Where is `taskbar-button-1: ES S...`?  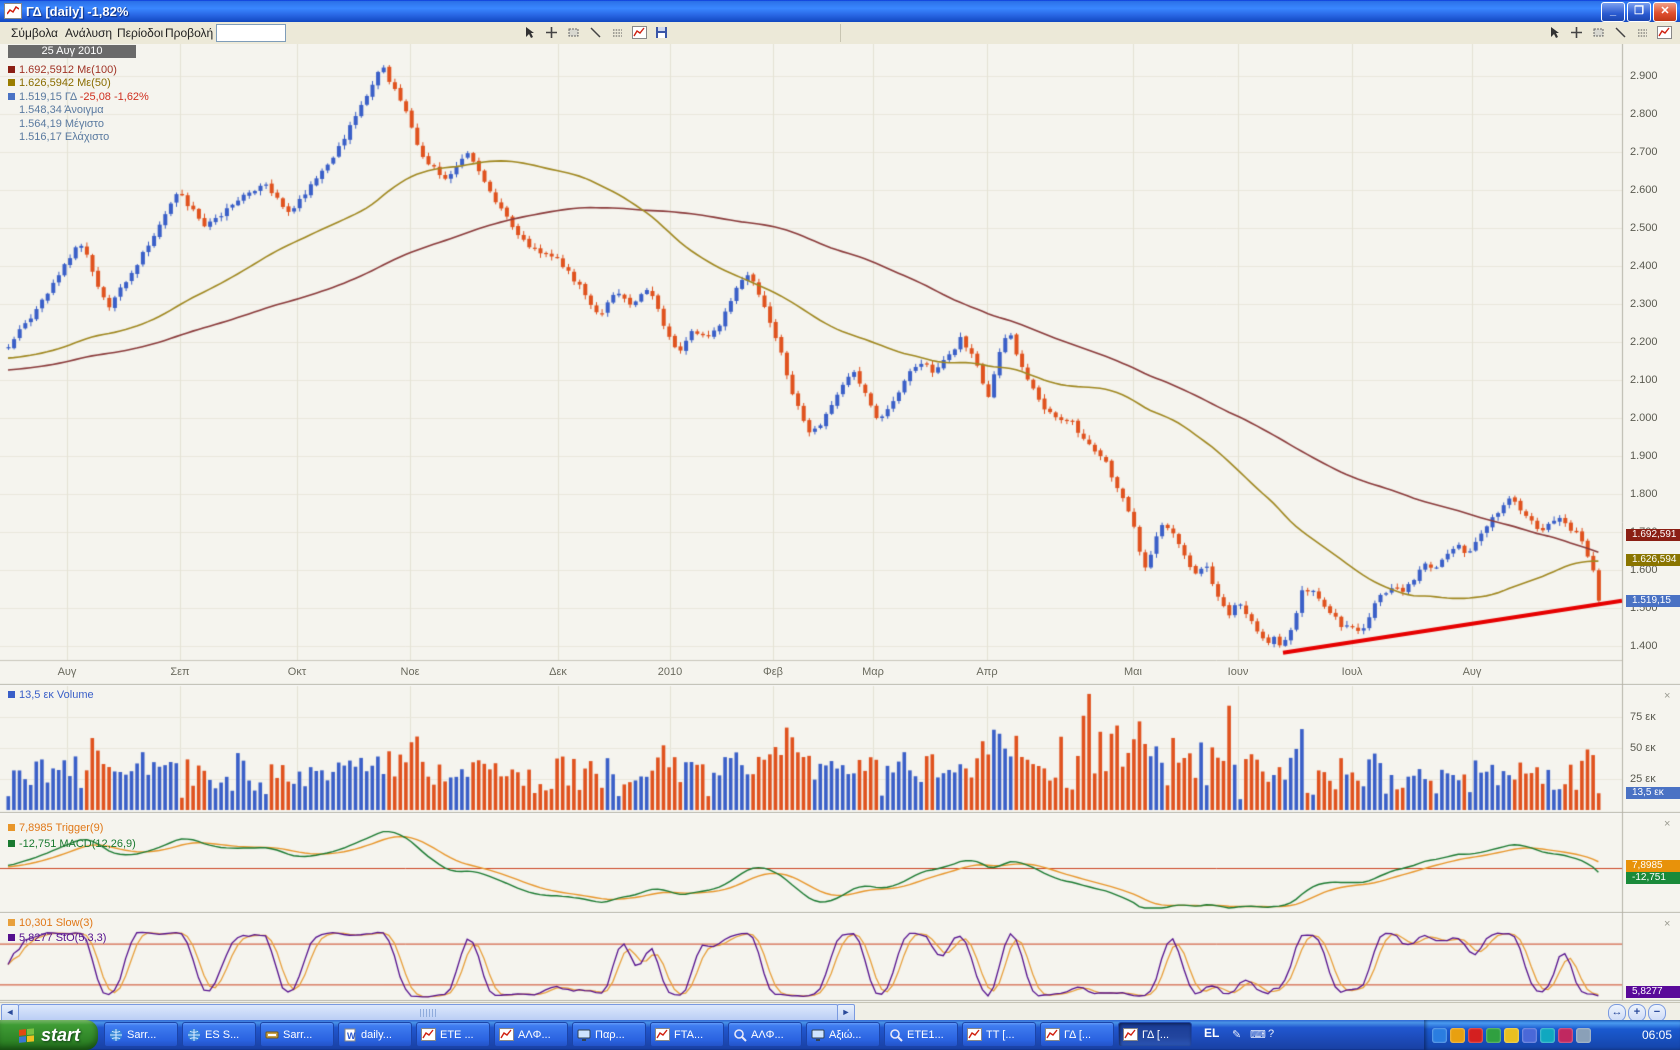 taskbar-button-1: ES S... is located at coordinates (219, 1034).